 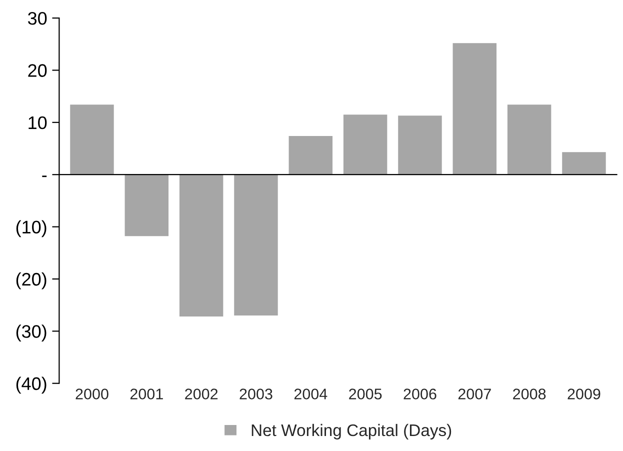 What do you see at coordinates (92, 394) in the screenshot?
I see `x-tick-label: 2000` at bounding box center [92, 394].